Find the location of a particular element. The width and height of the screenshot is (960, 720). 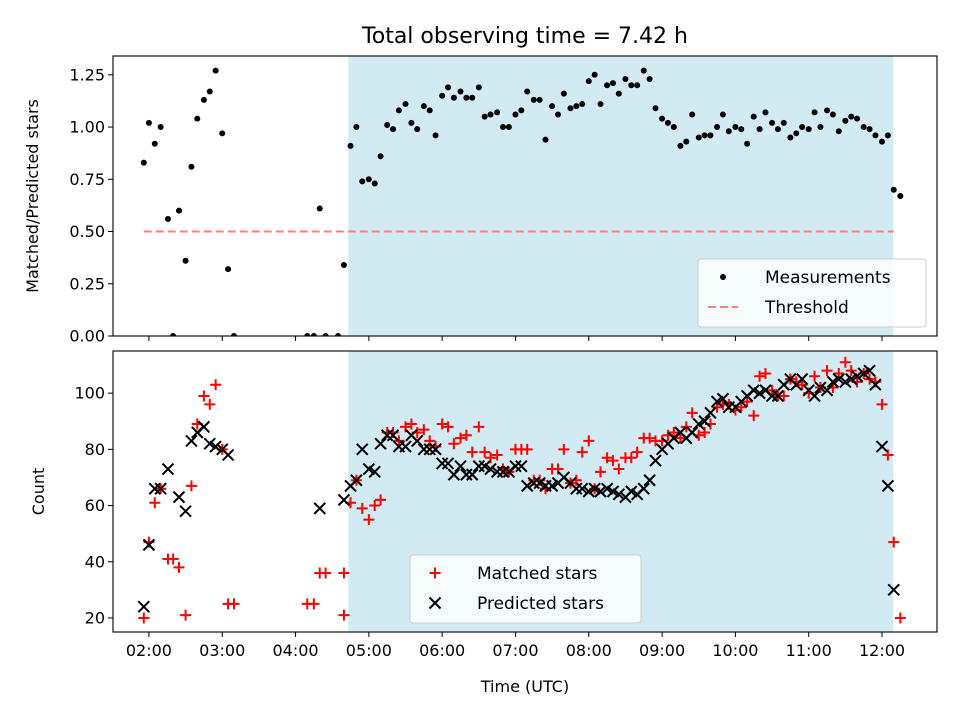

legend-box is located at coordinates (812, 293).